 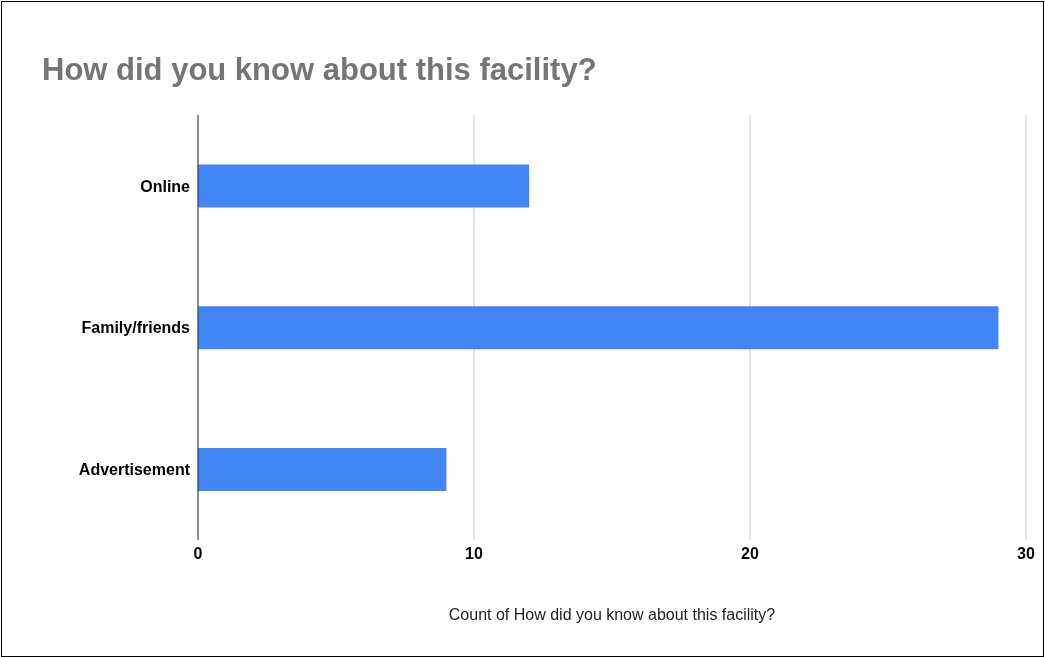 I want to click on y-tick-label: Family/friends, so click(x=136, y=328).